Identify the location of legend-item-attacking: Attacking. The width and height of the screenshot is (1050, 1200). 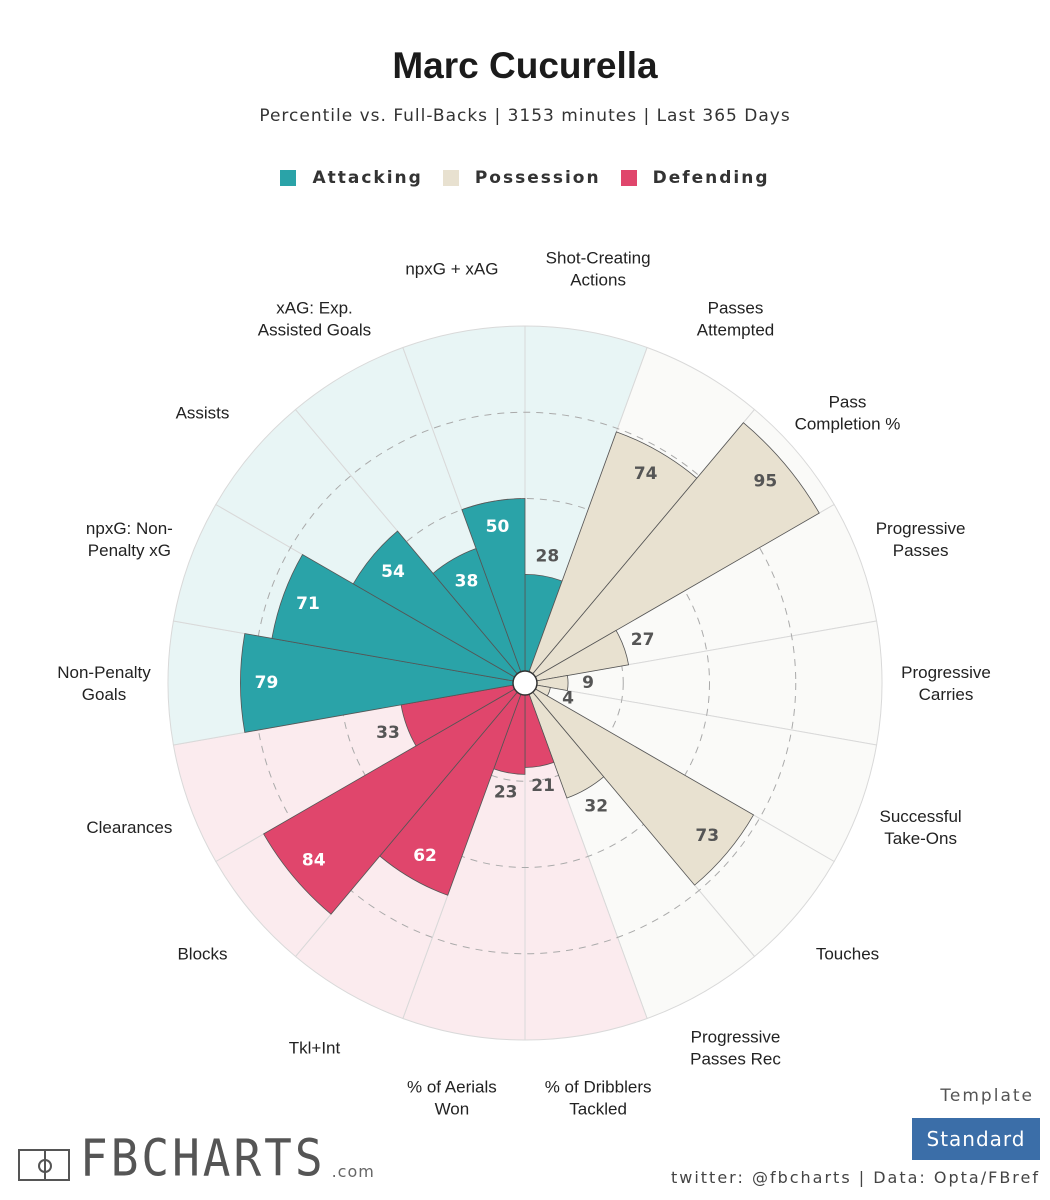
(351, 178).